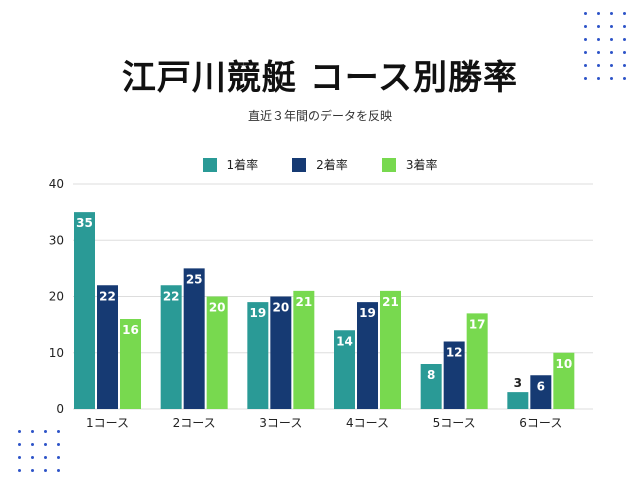 Image resolution: width=640 pixels, height=480 pixels. I want to click on y-tick-label: 0, so click(60, 409).